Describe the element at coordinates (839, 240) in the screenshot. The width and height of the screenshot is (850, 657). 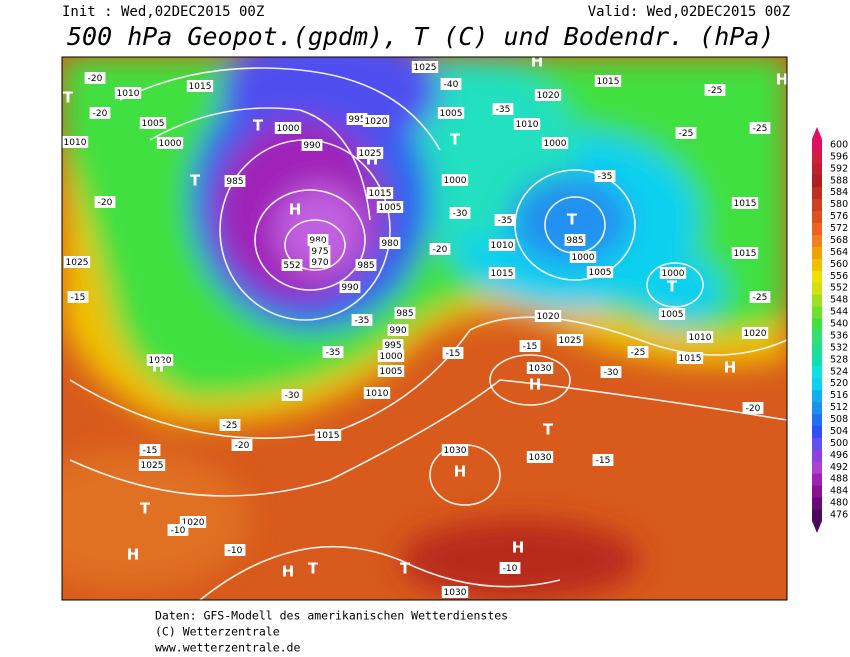
I see `colorbar-label: 568` at that location.